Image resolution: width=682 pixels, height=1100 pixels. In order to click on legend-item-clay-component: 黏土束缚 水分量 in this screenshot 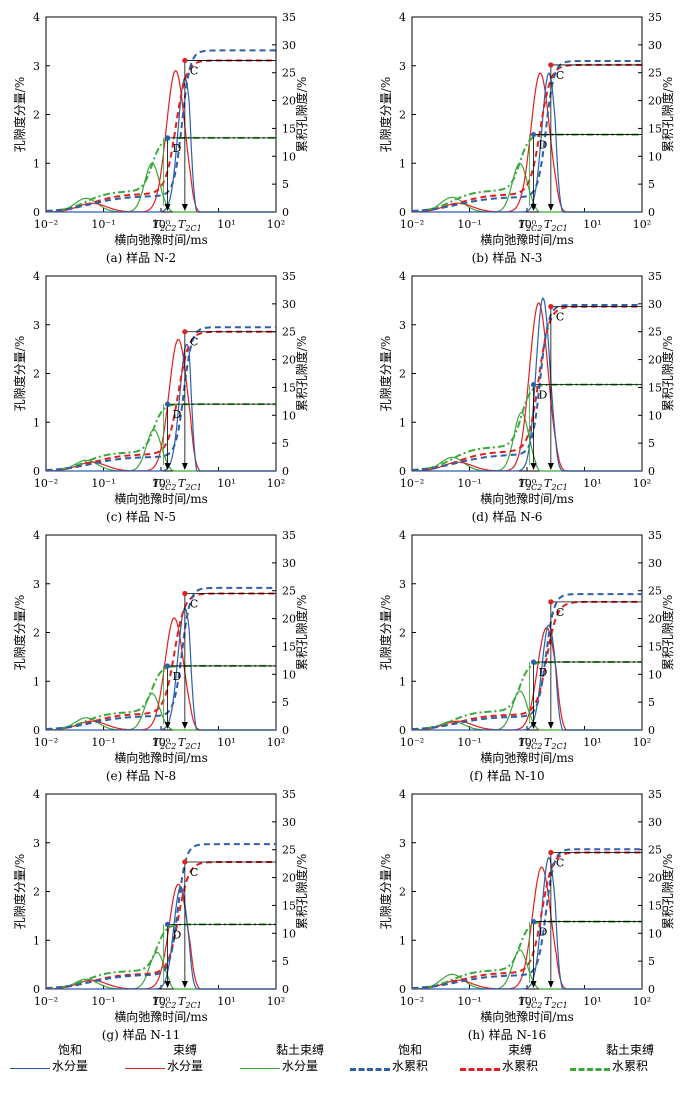, I will do `click(295, 1070)`.